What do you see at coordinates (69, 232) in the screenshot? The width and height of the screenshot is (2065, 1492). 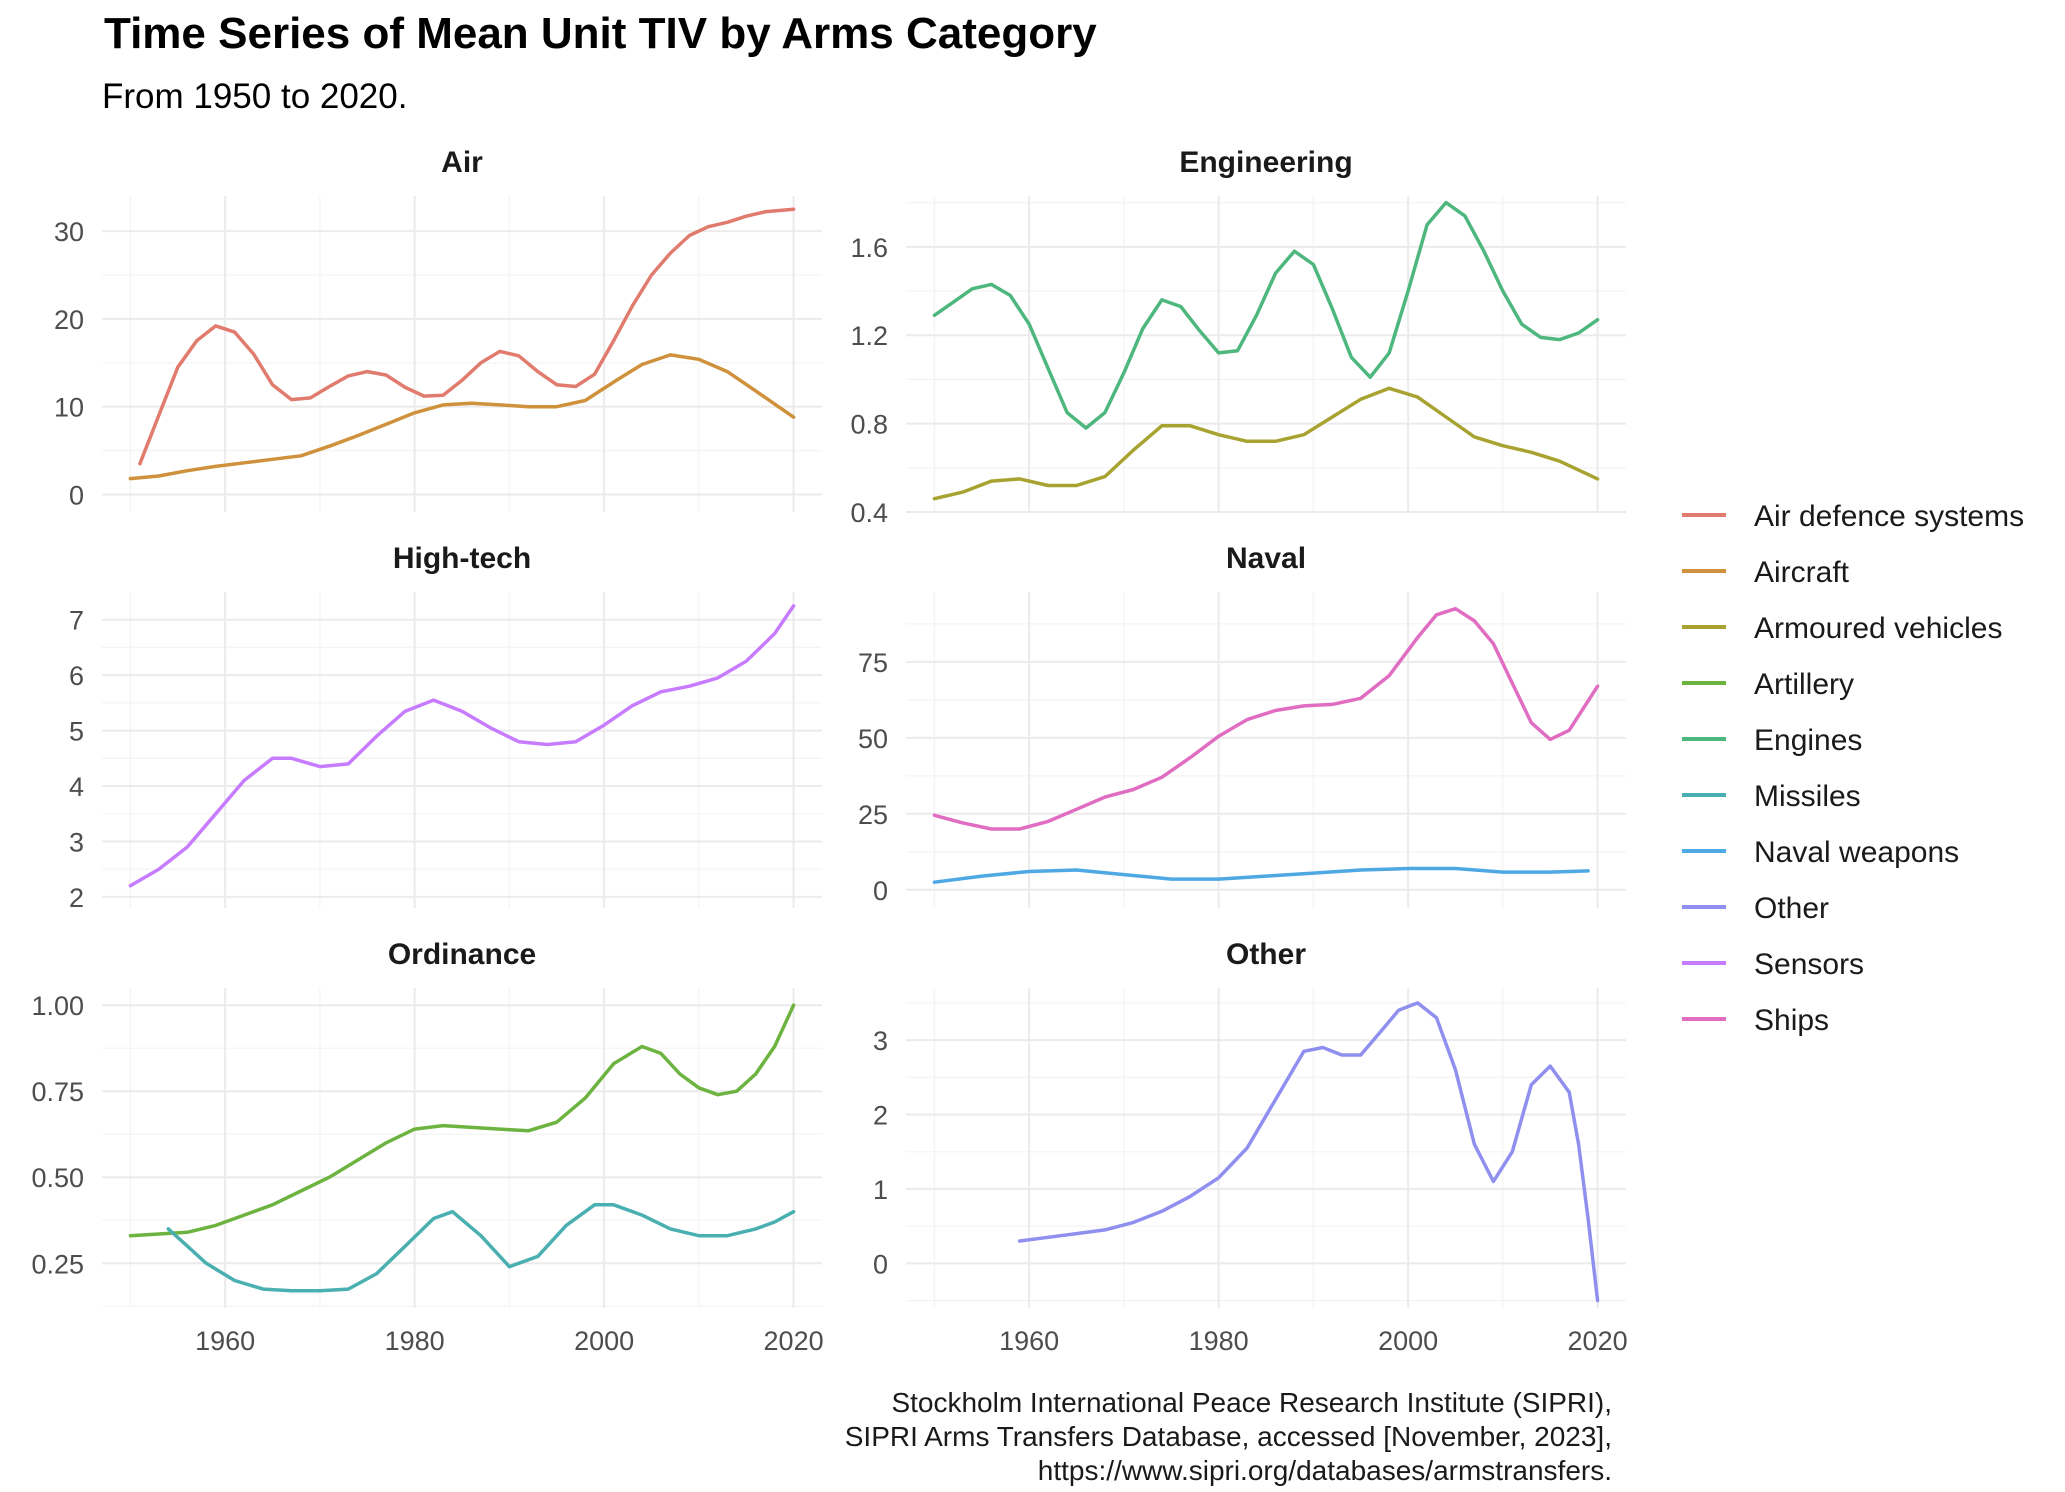 I see `y-tick-label: 30` at bounding box center [69, 232].